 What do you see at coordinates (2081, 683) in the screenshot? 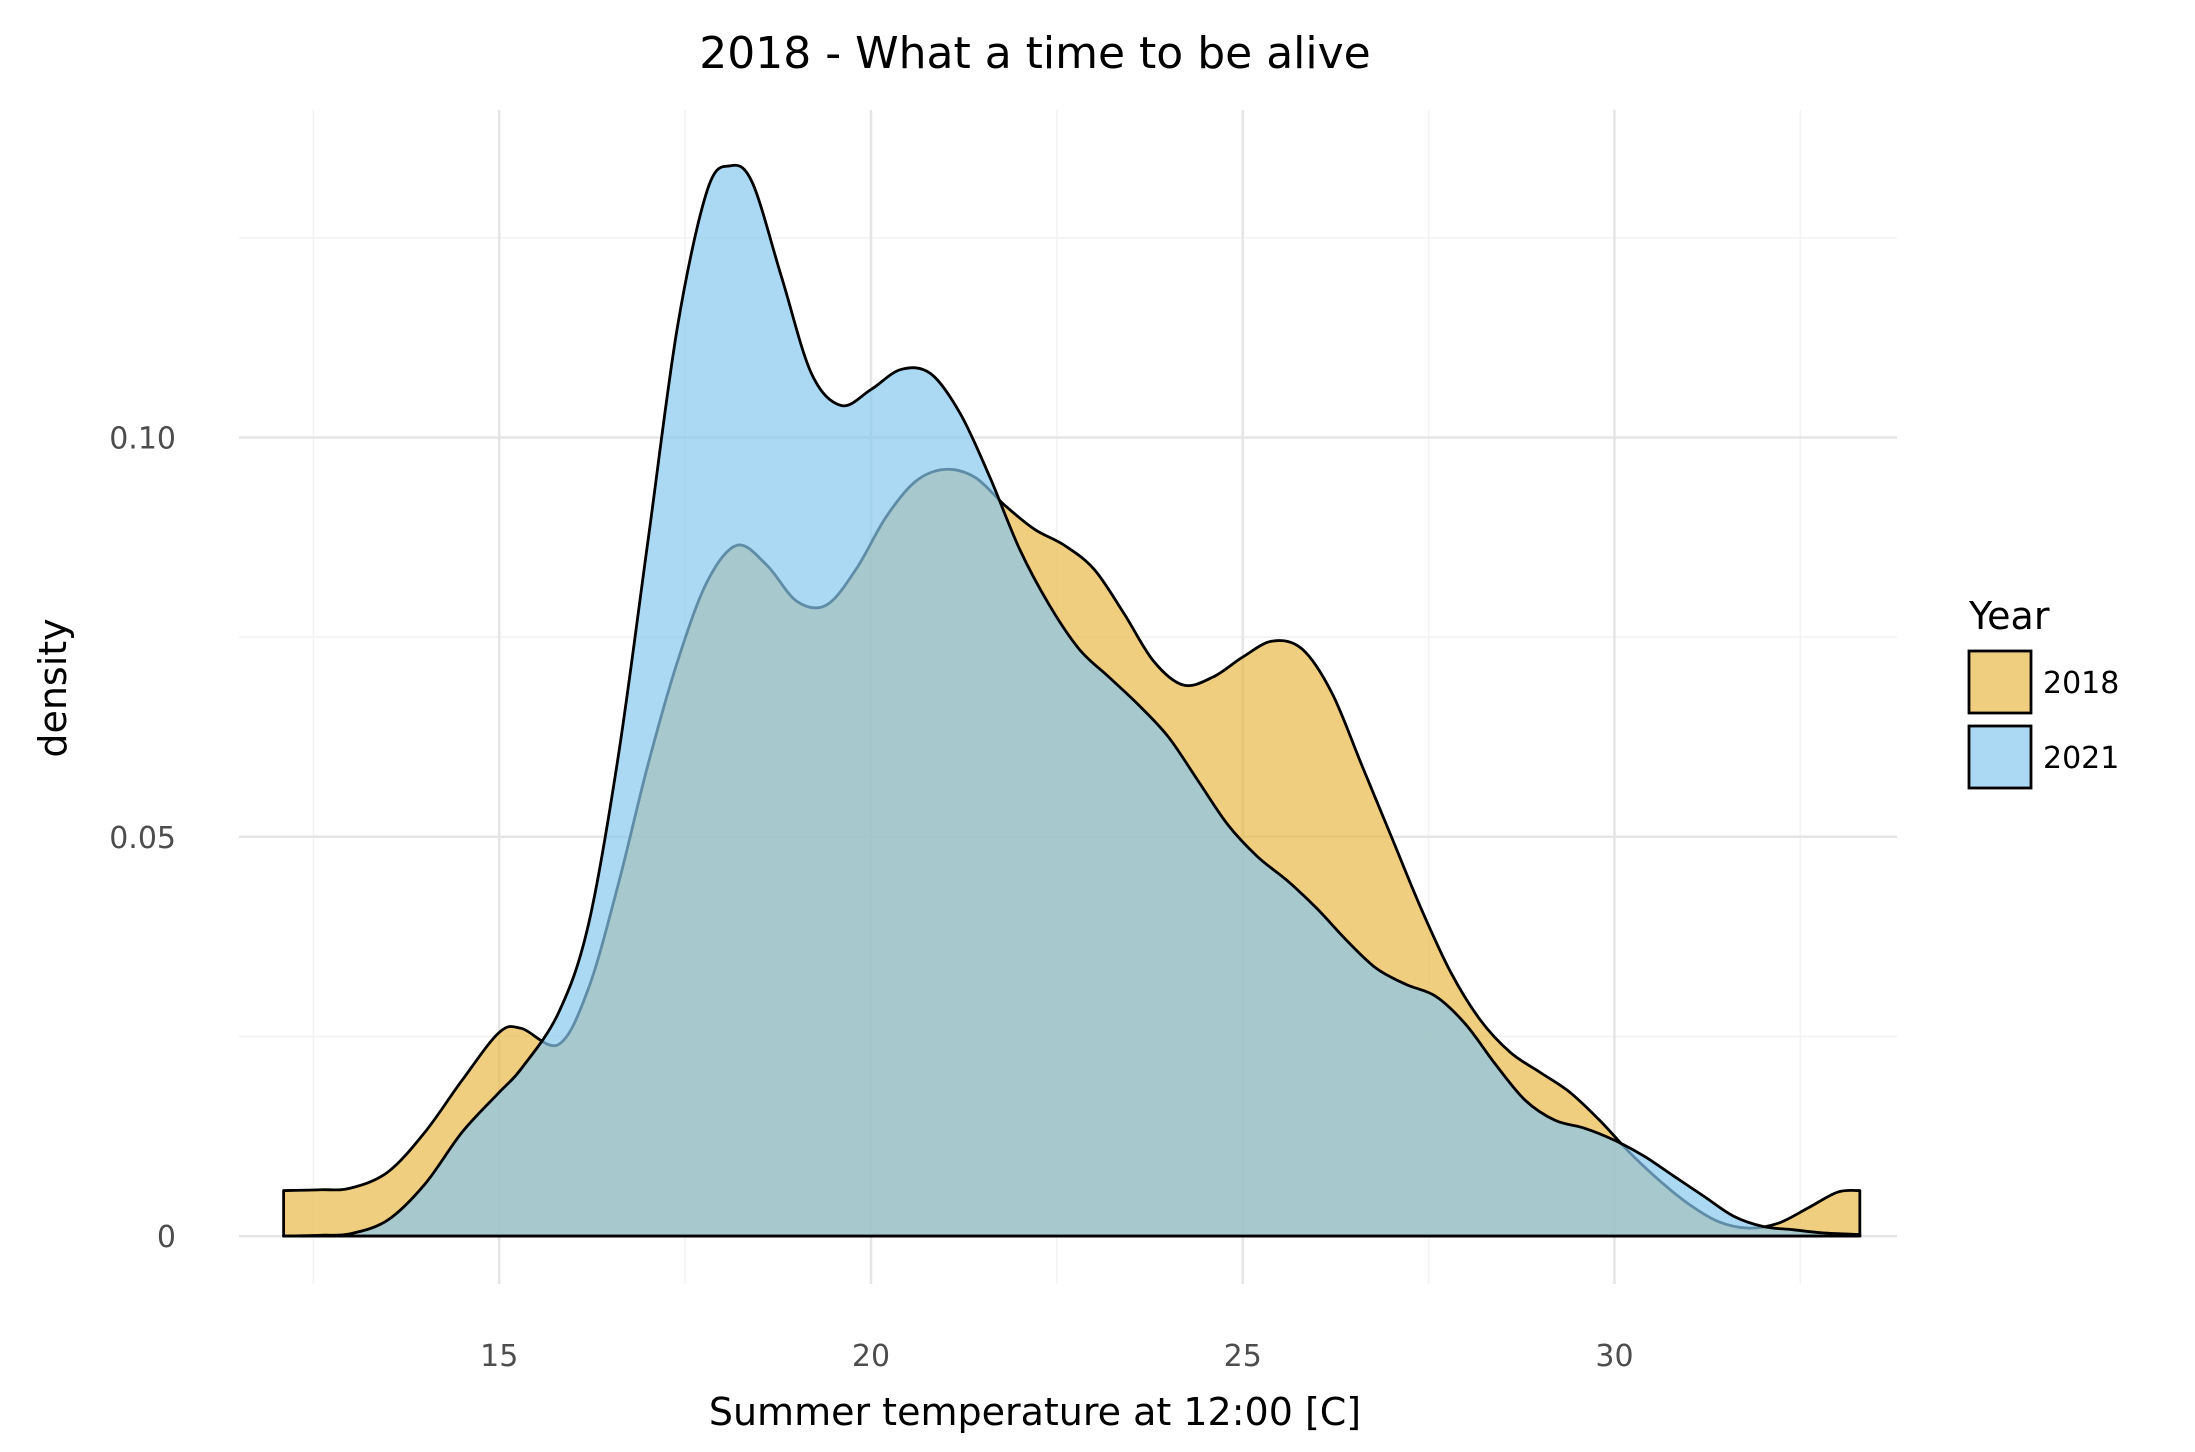
I see `legend-label-2018: 2018` at bounding box center [2081, 683].